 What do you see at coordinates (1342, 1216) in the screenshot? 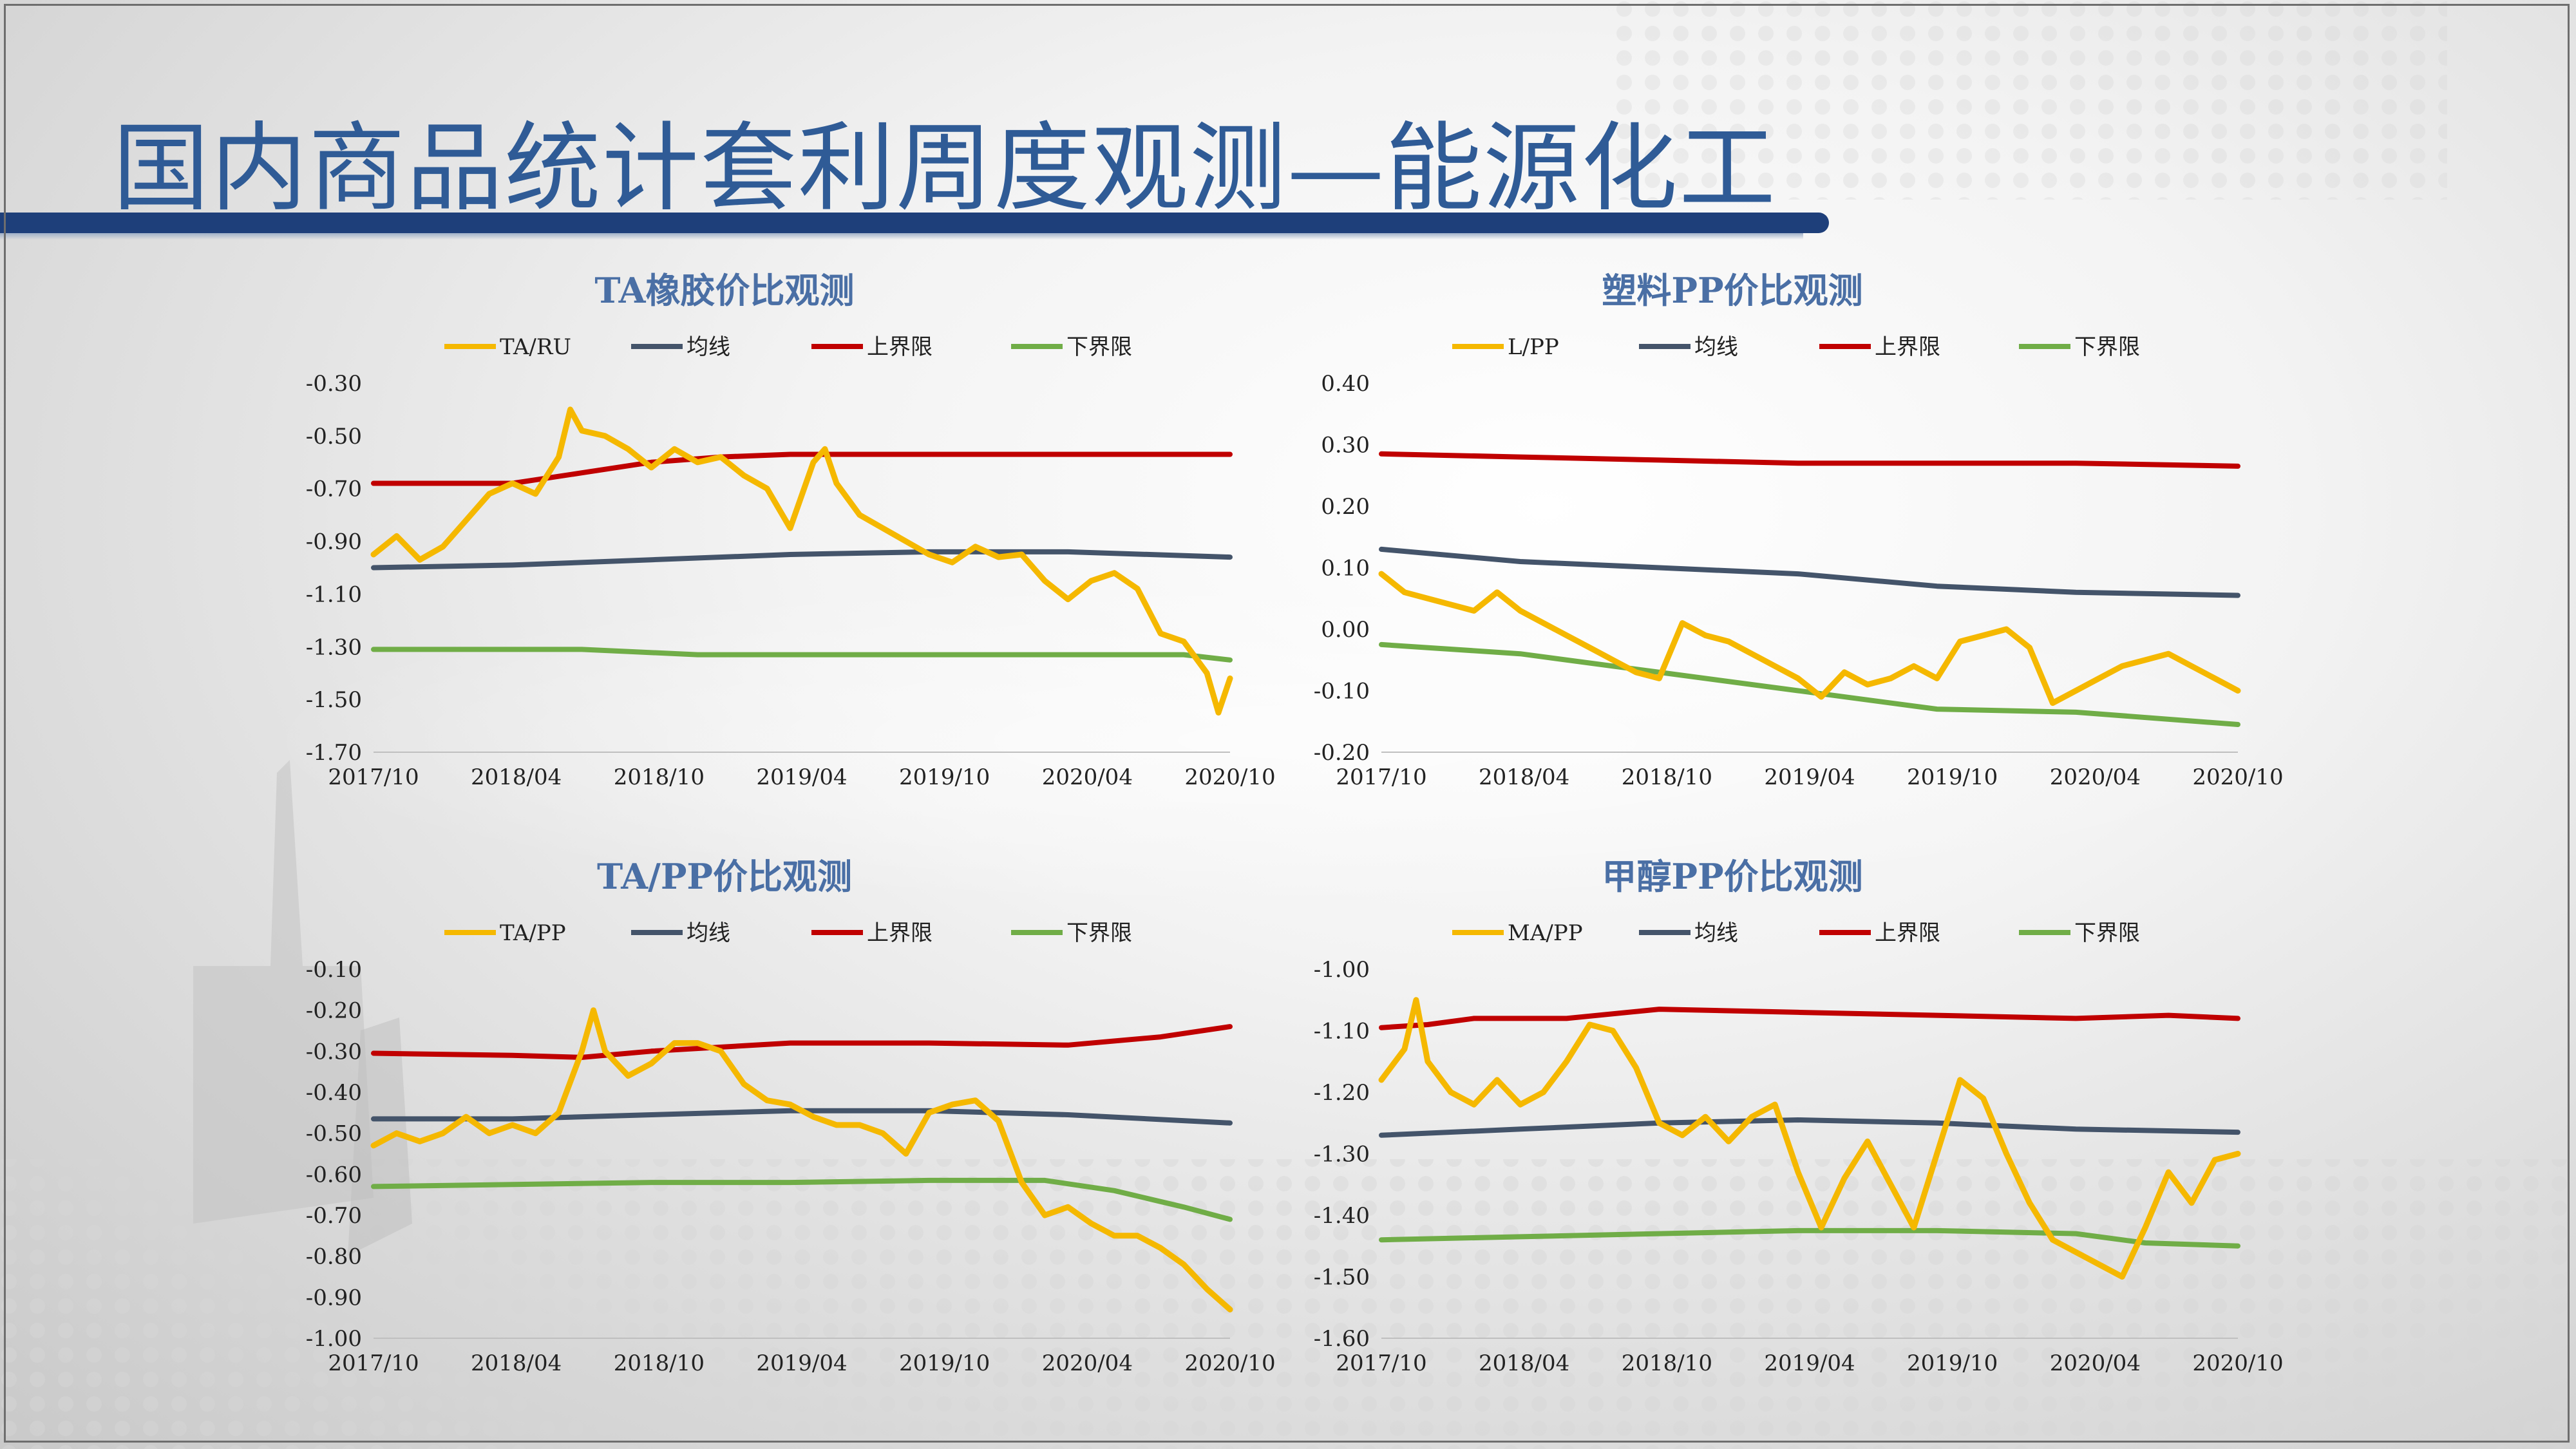
I see `y-tick-label: -1.40` at bounding box center [1342, 1216].